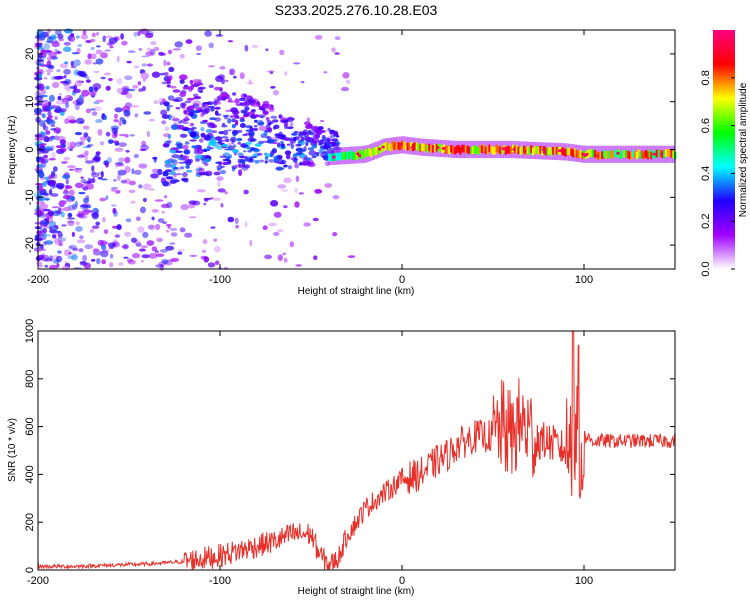  What do you see at coordinates (30, 426) in the screenshot?
I see `y-tick-label: 600` at bounding box center [30, 426].